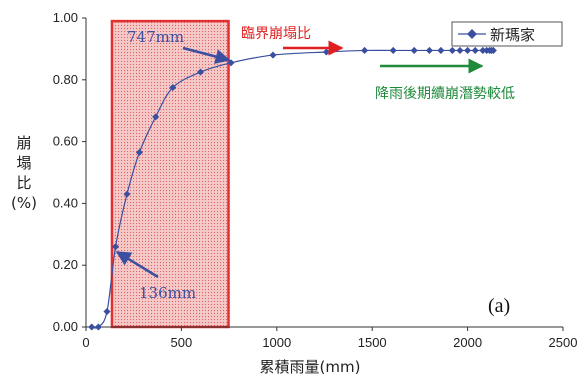 This screenshot has height=377, width=577. I want to click on x-tick-label: 1500, so click(372, 342).